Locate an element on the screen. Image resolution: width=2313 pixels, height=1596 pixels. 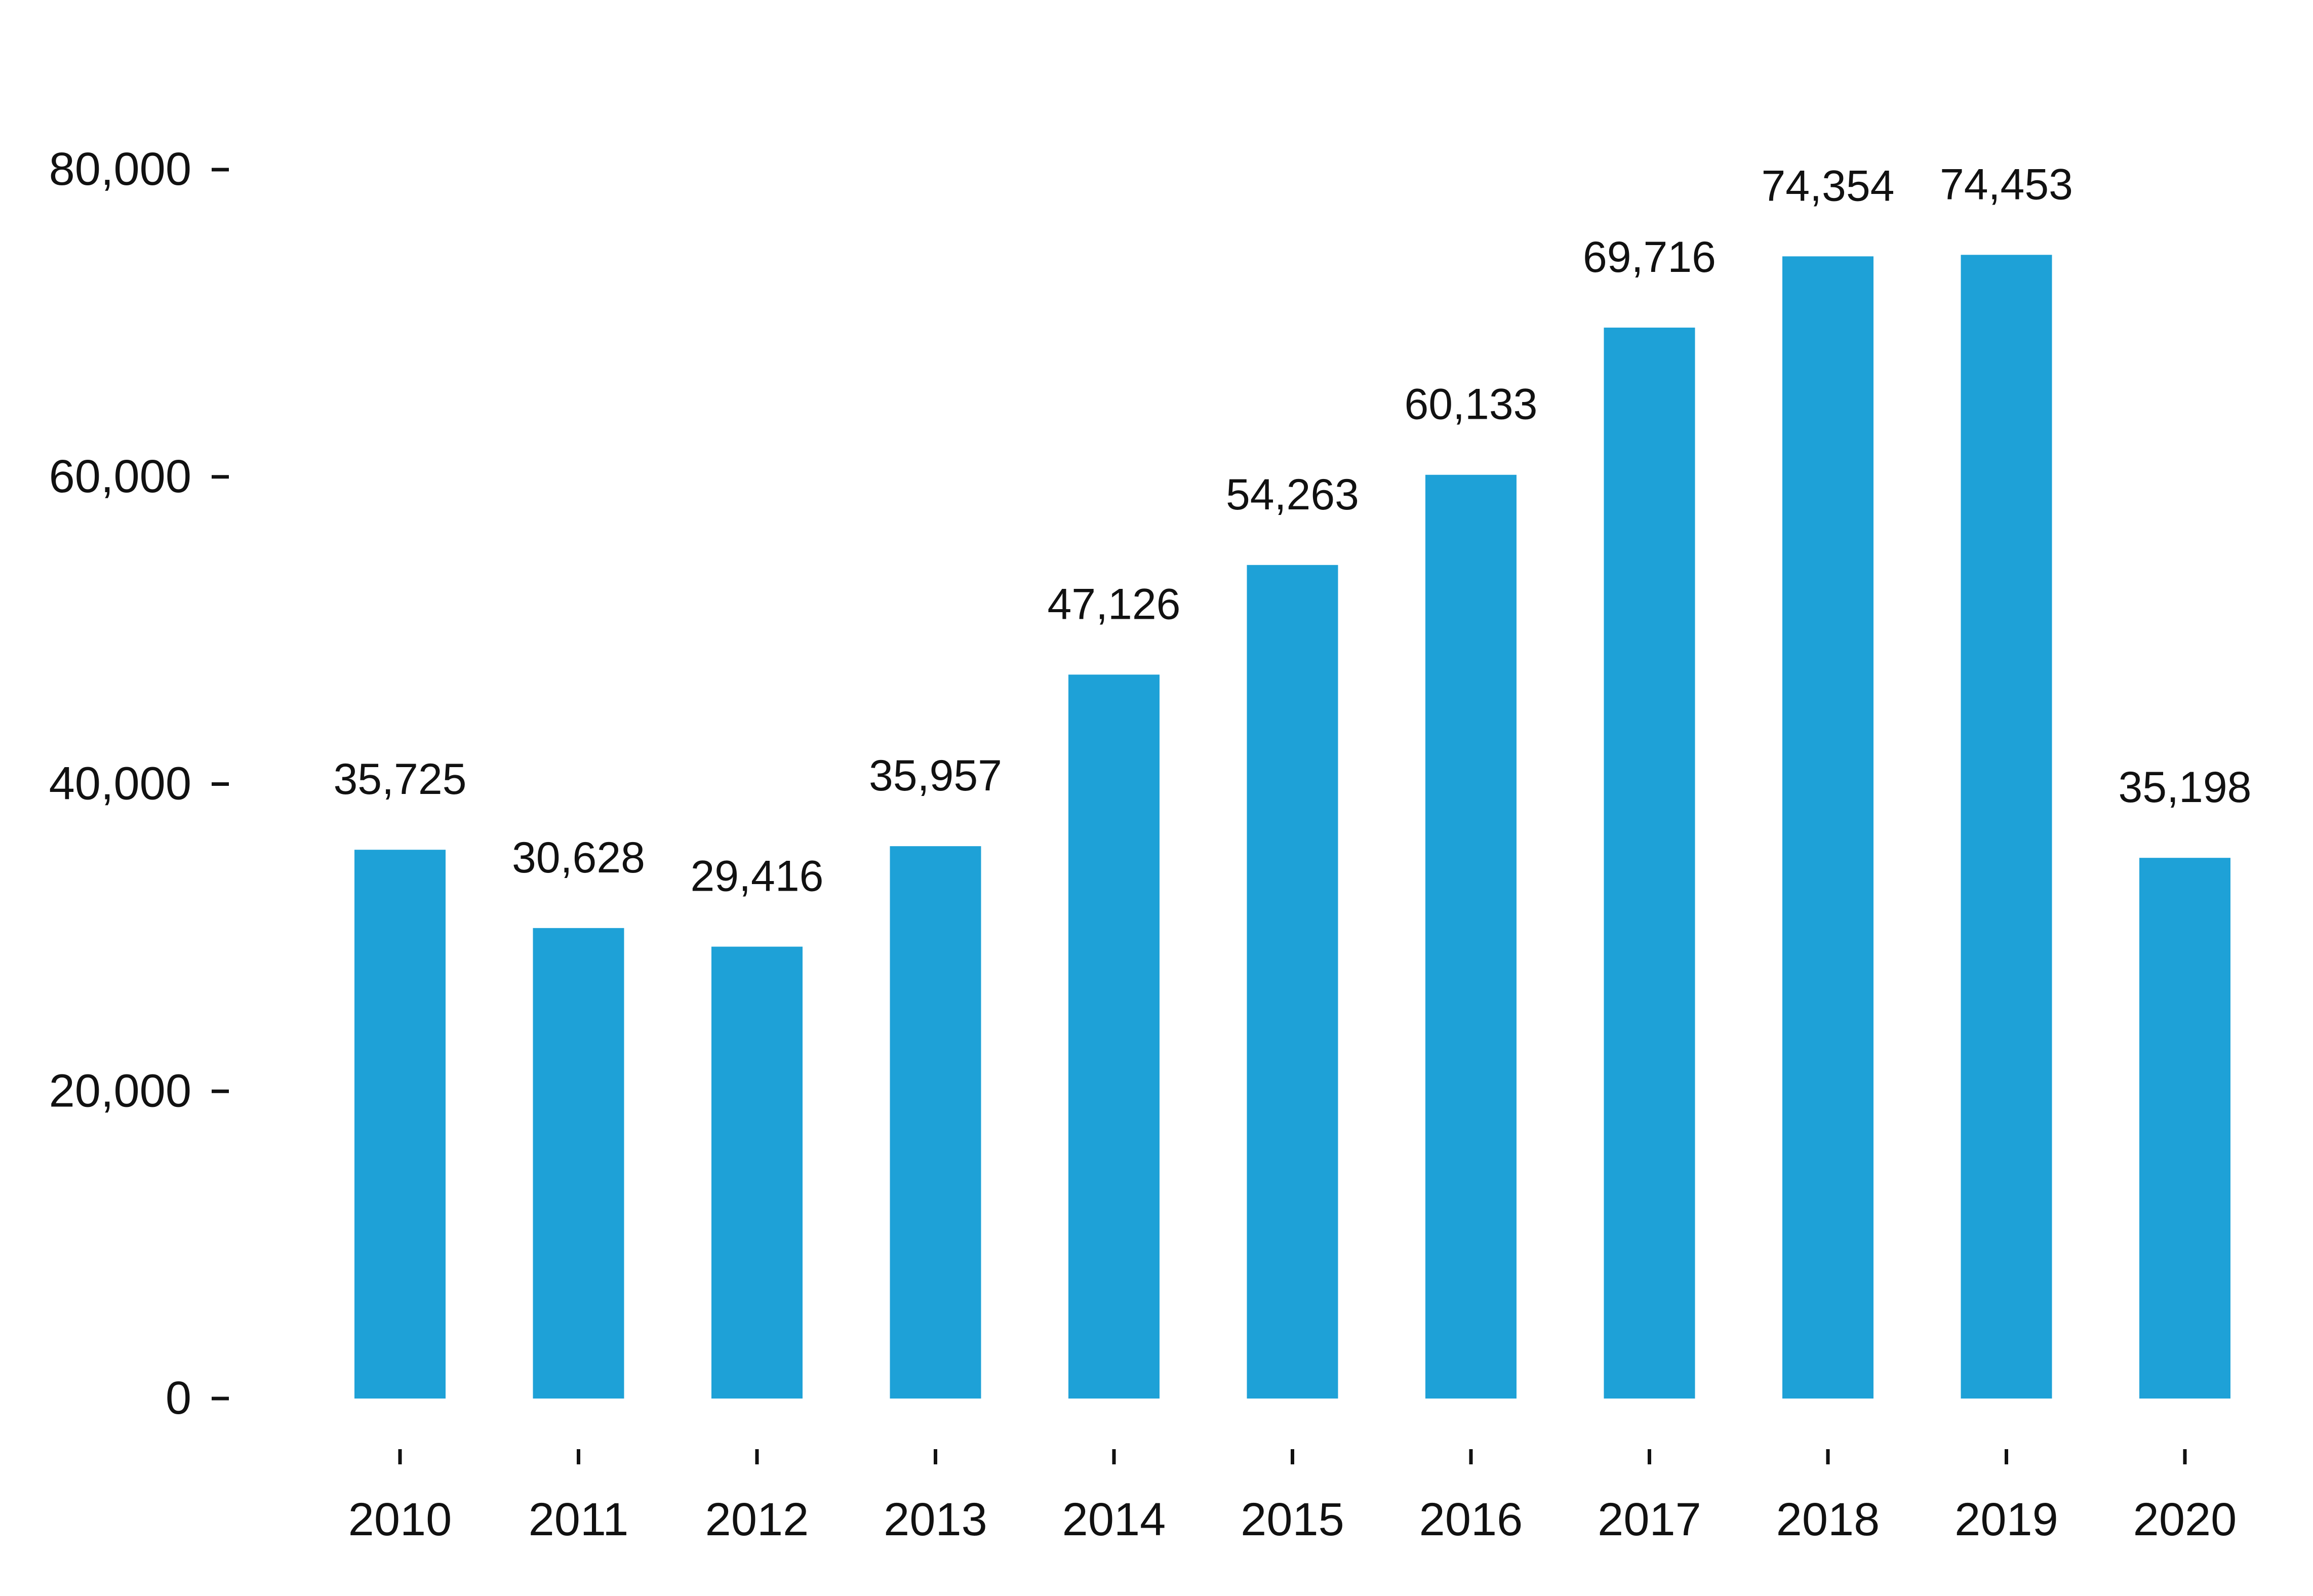
x-tick-label-2016: 2016 is located at coordinates (1471, 1519).